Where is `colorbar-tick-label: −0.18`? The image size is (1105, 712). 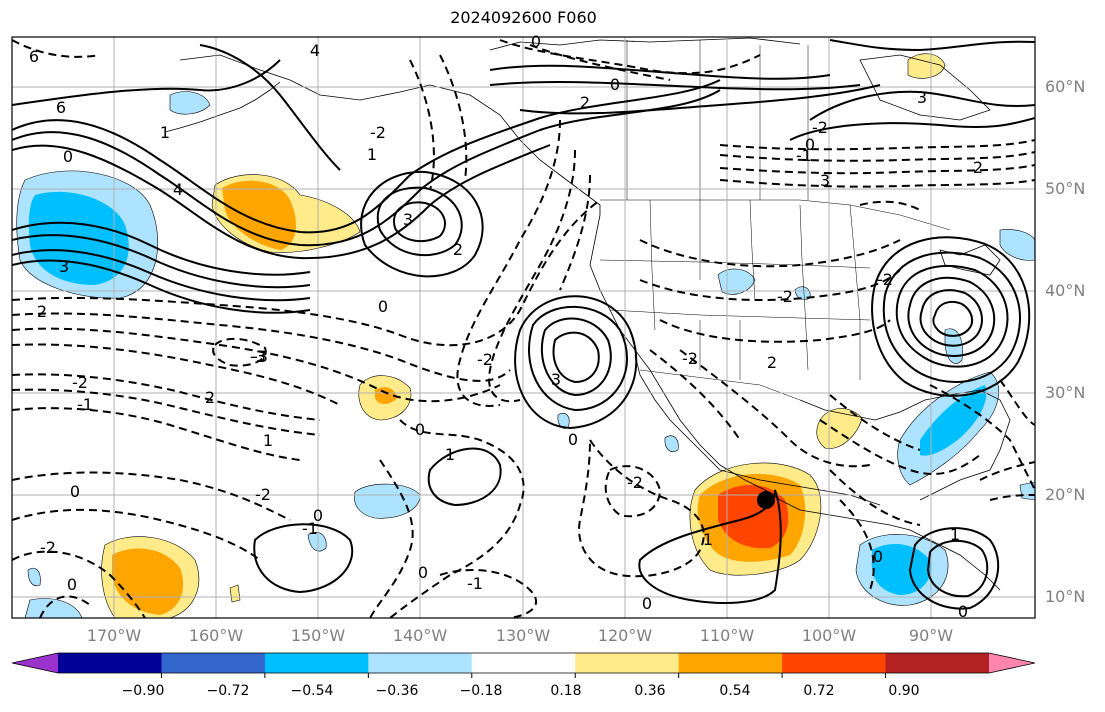
colorbar-tick-label: −0.18 is located at coordinates (481, 691).